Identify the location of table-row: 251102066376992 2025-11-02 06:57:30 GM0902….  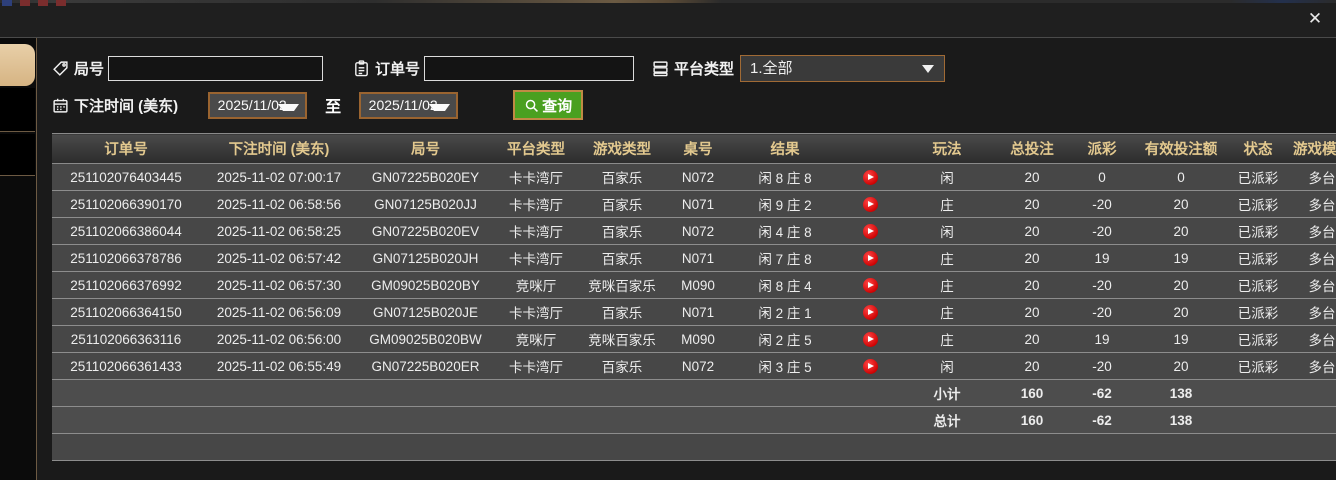
(694, 285).